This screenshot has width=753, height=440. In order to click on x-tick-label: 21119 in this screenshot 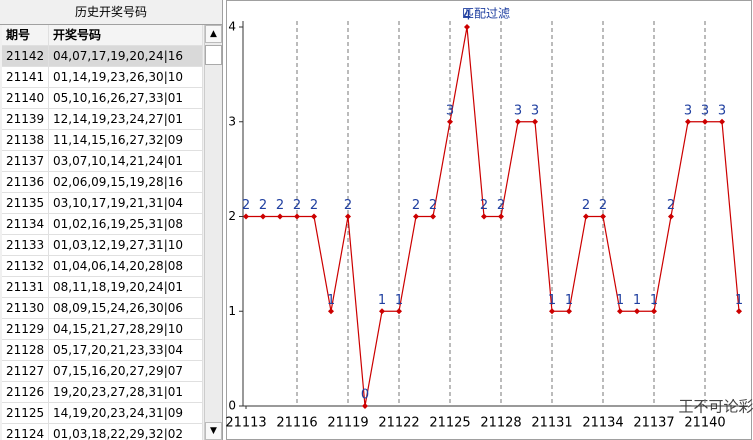, I will do `click(347, 423)`.